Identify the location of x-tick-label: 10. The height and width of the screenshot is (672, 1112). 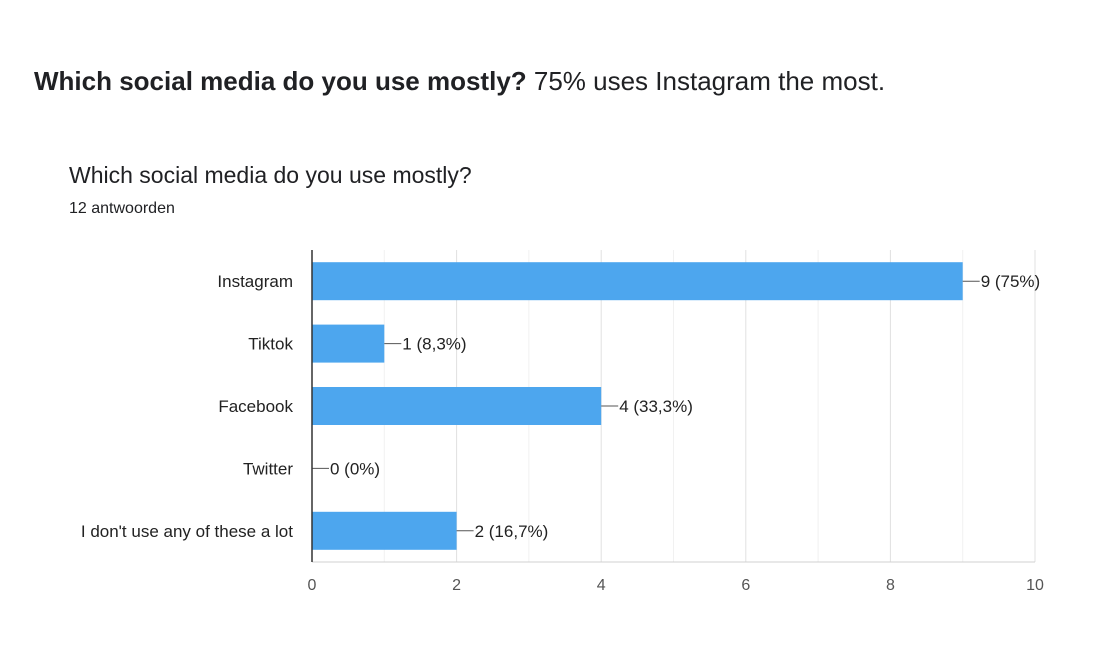
(1035, 585).